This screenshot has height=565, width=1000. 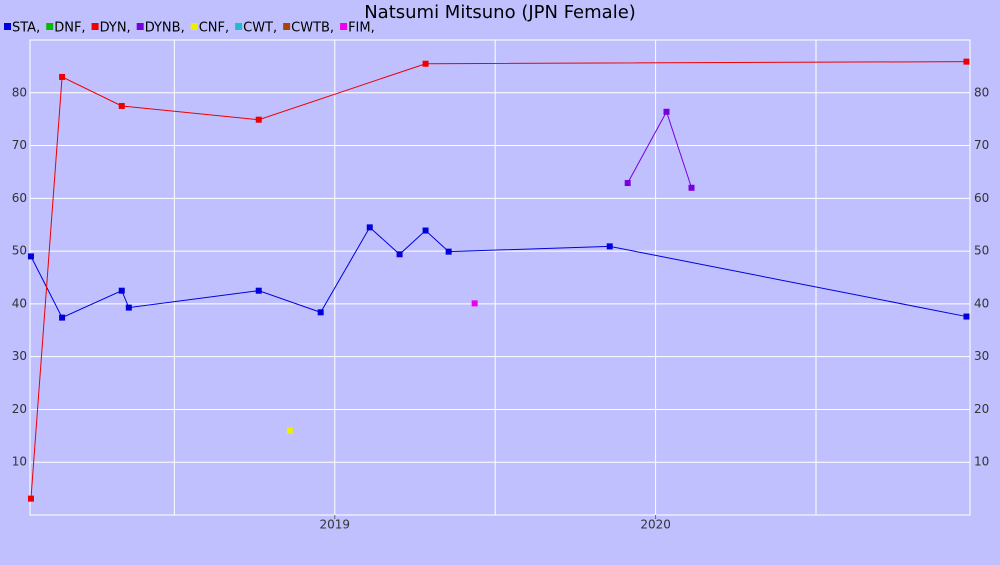 I want to click on y-tick-label-right: 10, so click(x=981, y=462).